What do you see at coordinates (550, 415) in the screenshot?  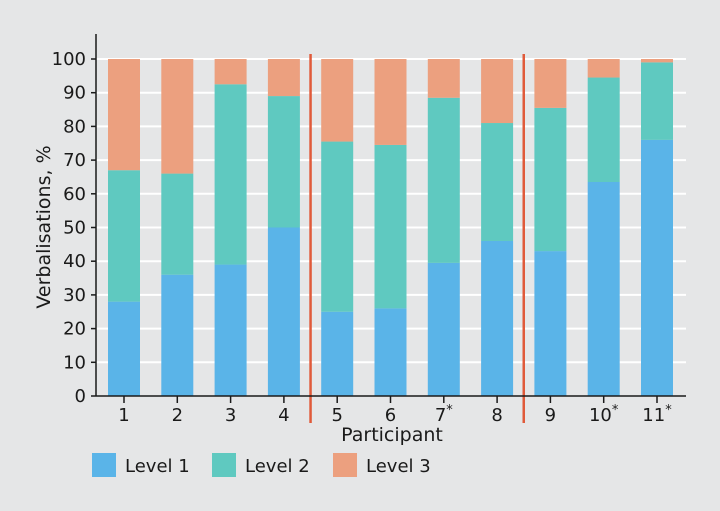 I see `x-tick-label: 9` at bounding box center [550, 415].